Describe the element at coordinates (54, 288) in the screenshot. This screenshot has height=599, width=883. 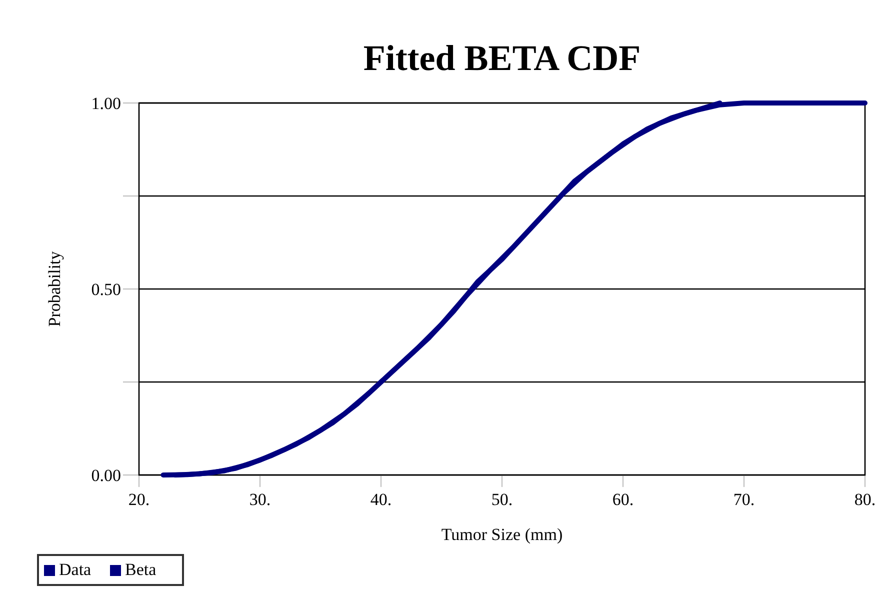
I see `y-axis-title: Probability` at that location.